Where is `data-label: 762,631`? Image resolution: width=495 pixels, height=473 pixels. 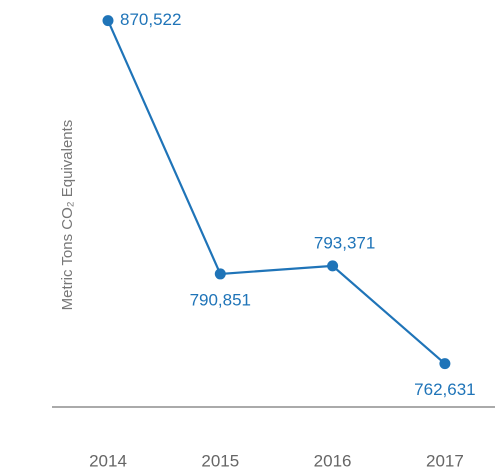 data-label: 762,631 is located at coordinates (444, 389).